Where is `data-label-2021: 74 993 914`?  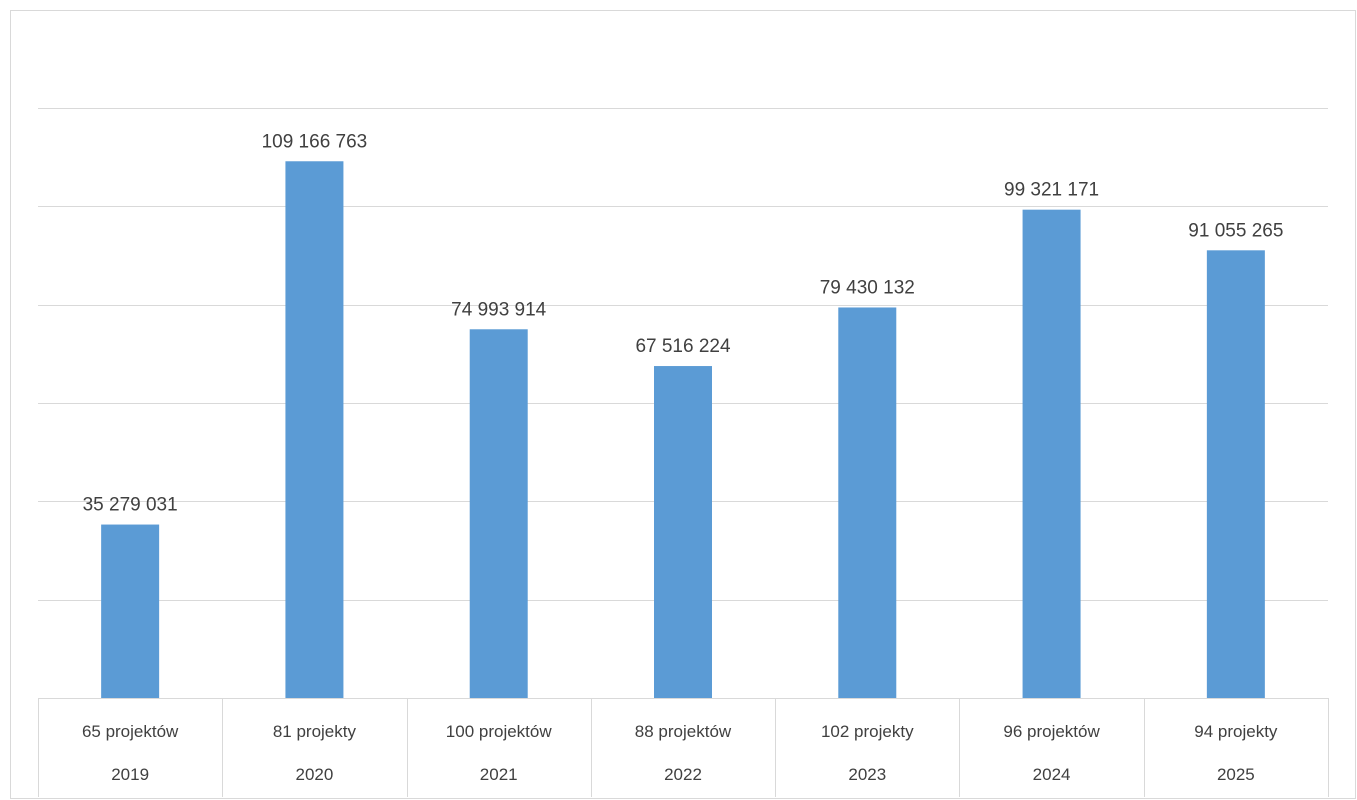
data-label-2021: 74 993 914 is located at coordinates (499, 309).